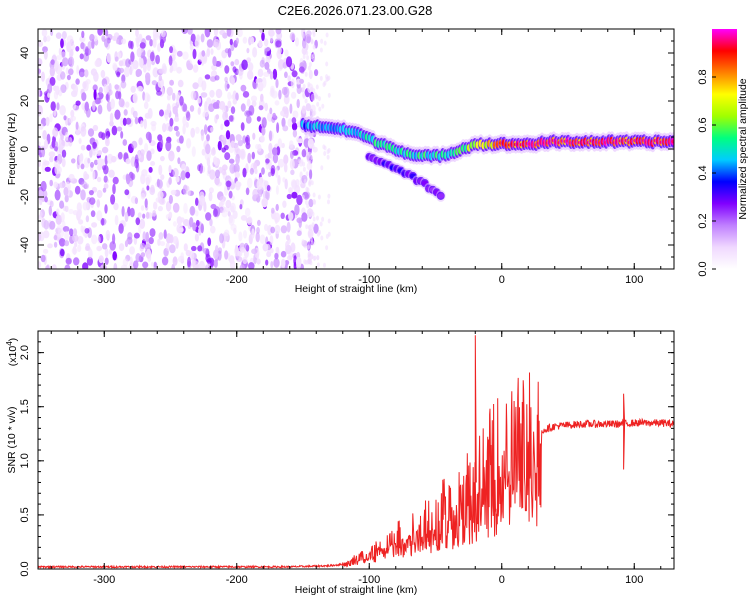 The image size is (750, 600). I want to click on y-tick-label: 1.5, so click(25, 406).